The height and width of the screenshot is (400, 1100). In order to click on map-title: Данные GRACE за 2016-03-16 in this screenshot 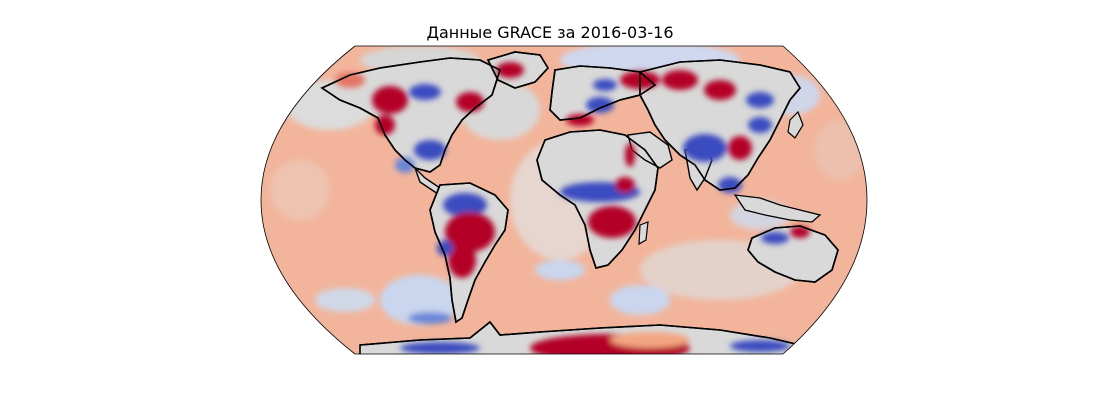, I will do `click(550, 32)`.